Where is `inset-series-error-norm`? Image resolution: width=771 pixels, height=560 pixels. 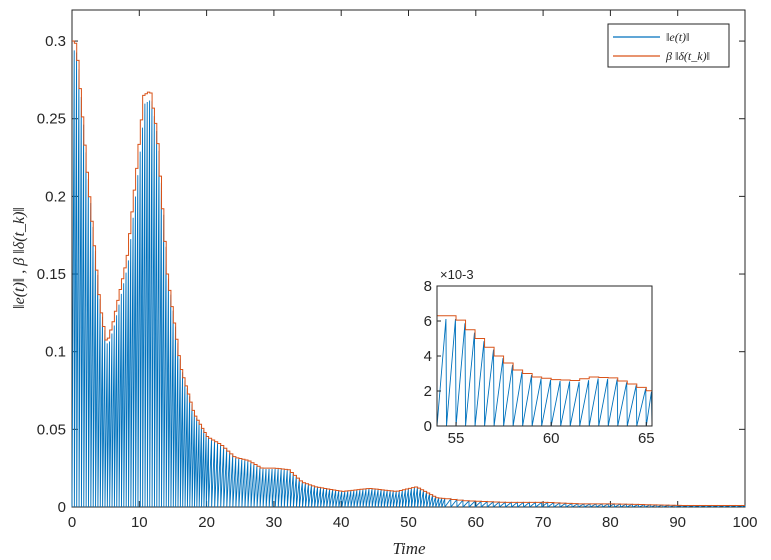 inset-series-error-norm is located at coordinates (544, 373).